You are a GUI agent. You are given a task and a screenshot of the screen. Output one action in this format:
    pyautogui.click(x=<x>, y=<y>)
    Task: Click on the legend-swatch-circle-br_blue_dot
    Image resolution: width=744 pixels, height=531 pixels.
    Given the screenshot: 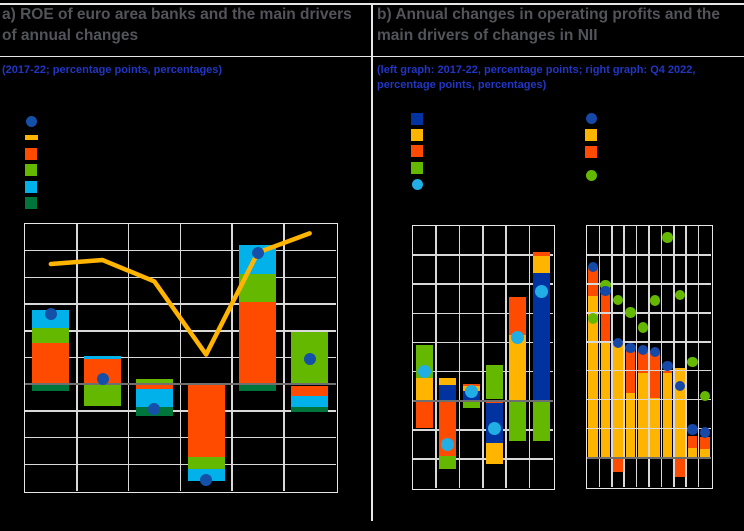 What is the action you would take?
    pyautogui.click(x=591, y=118)
    